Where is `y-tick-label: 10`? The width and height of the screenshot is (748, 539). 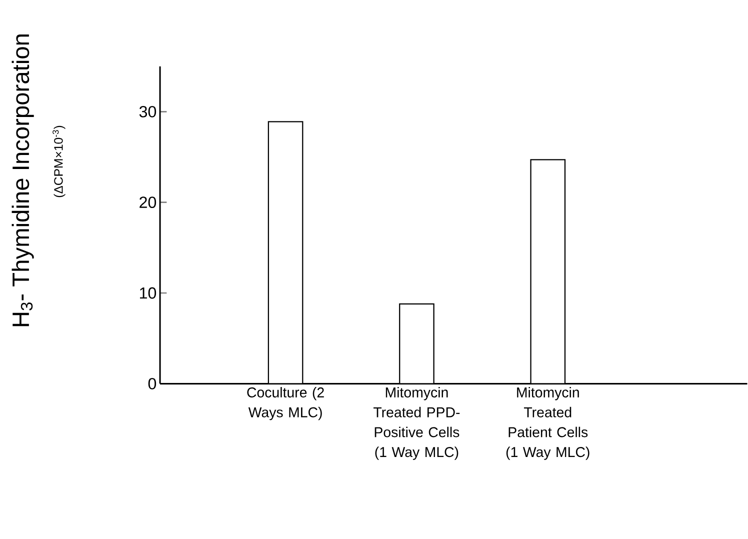
y-tick-label: 10 is located at coordinates (148, 293).